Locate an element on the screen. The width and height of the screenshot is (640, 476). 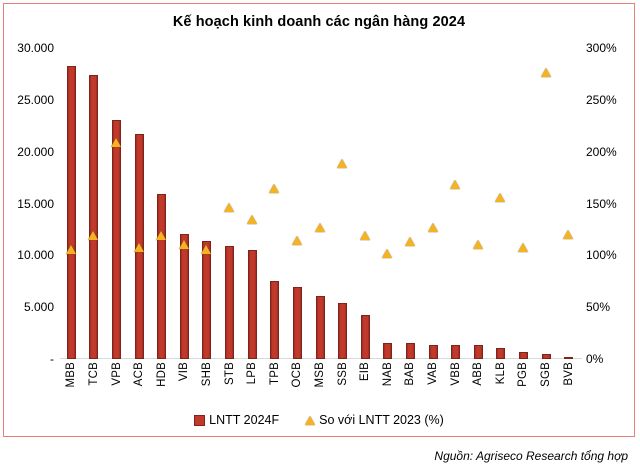
left-axis-tick: 20.000 is located at coordinates (35, 151).